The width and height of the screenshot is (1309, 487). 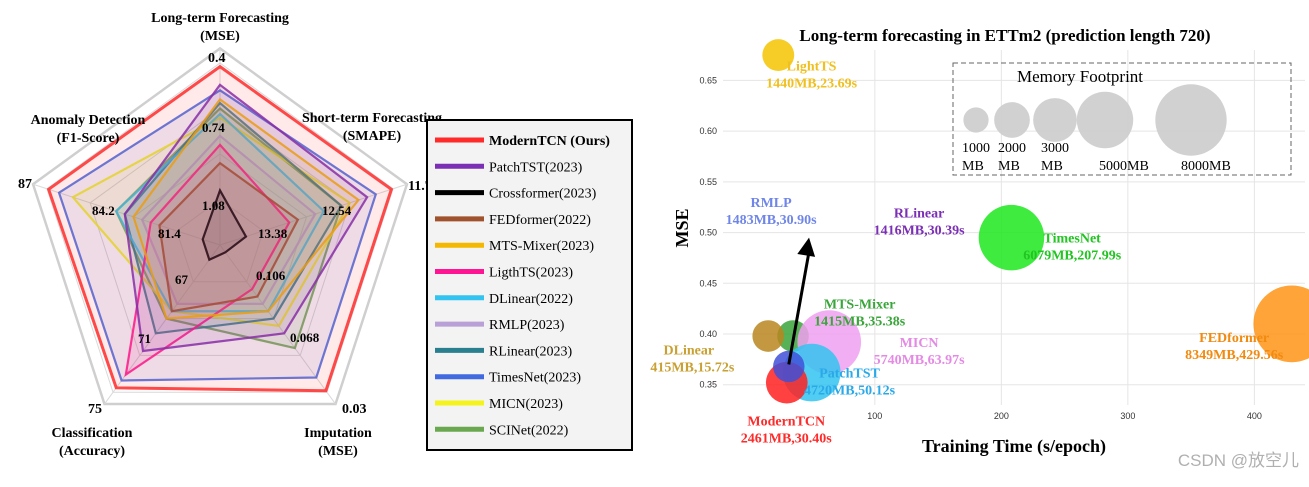 I want to click on memory-legend-label: 5000MB, so click(x=1124, y=166).